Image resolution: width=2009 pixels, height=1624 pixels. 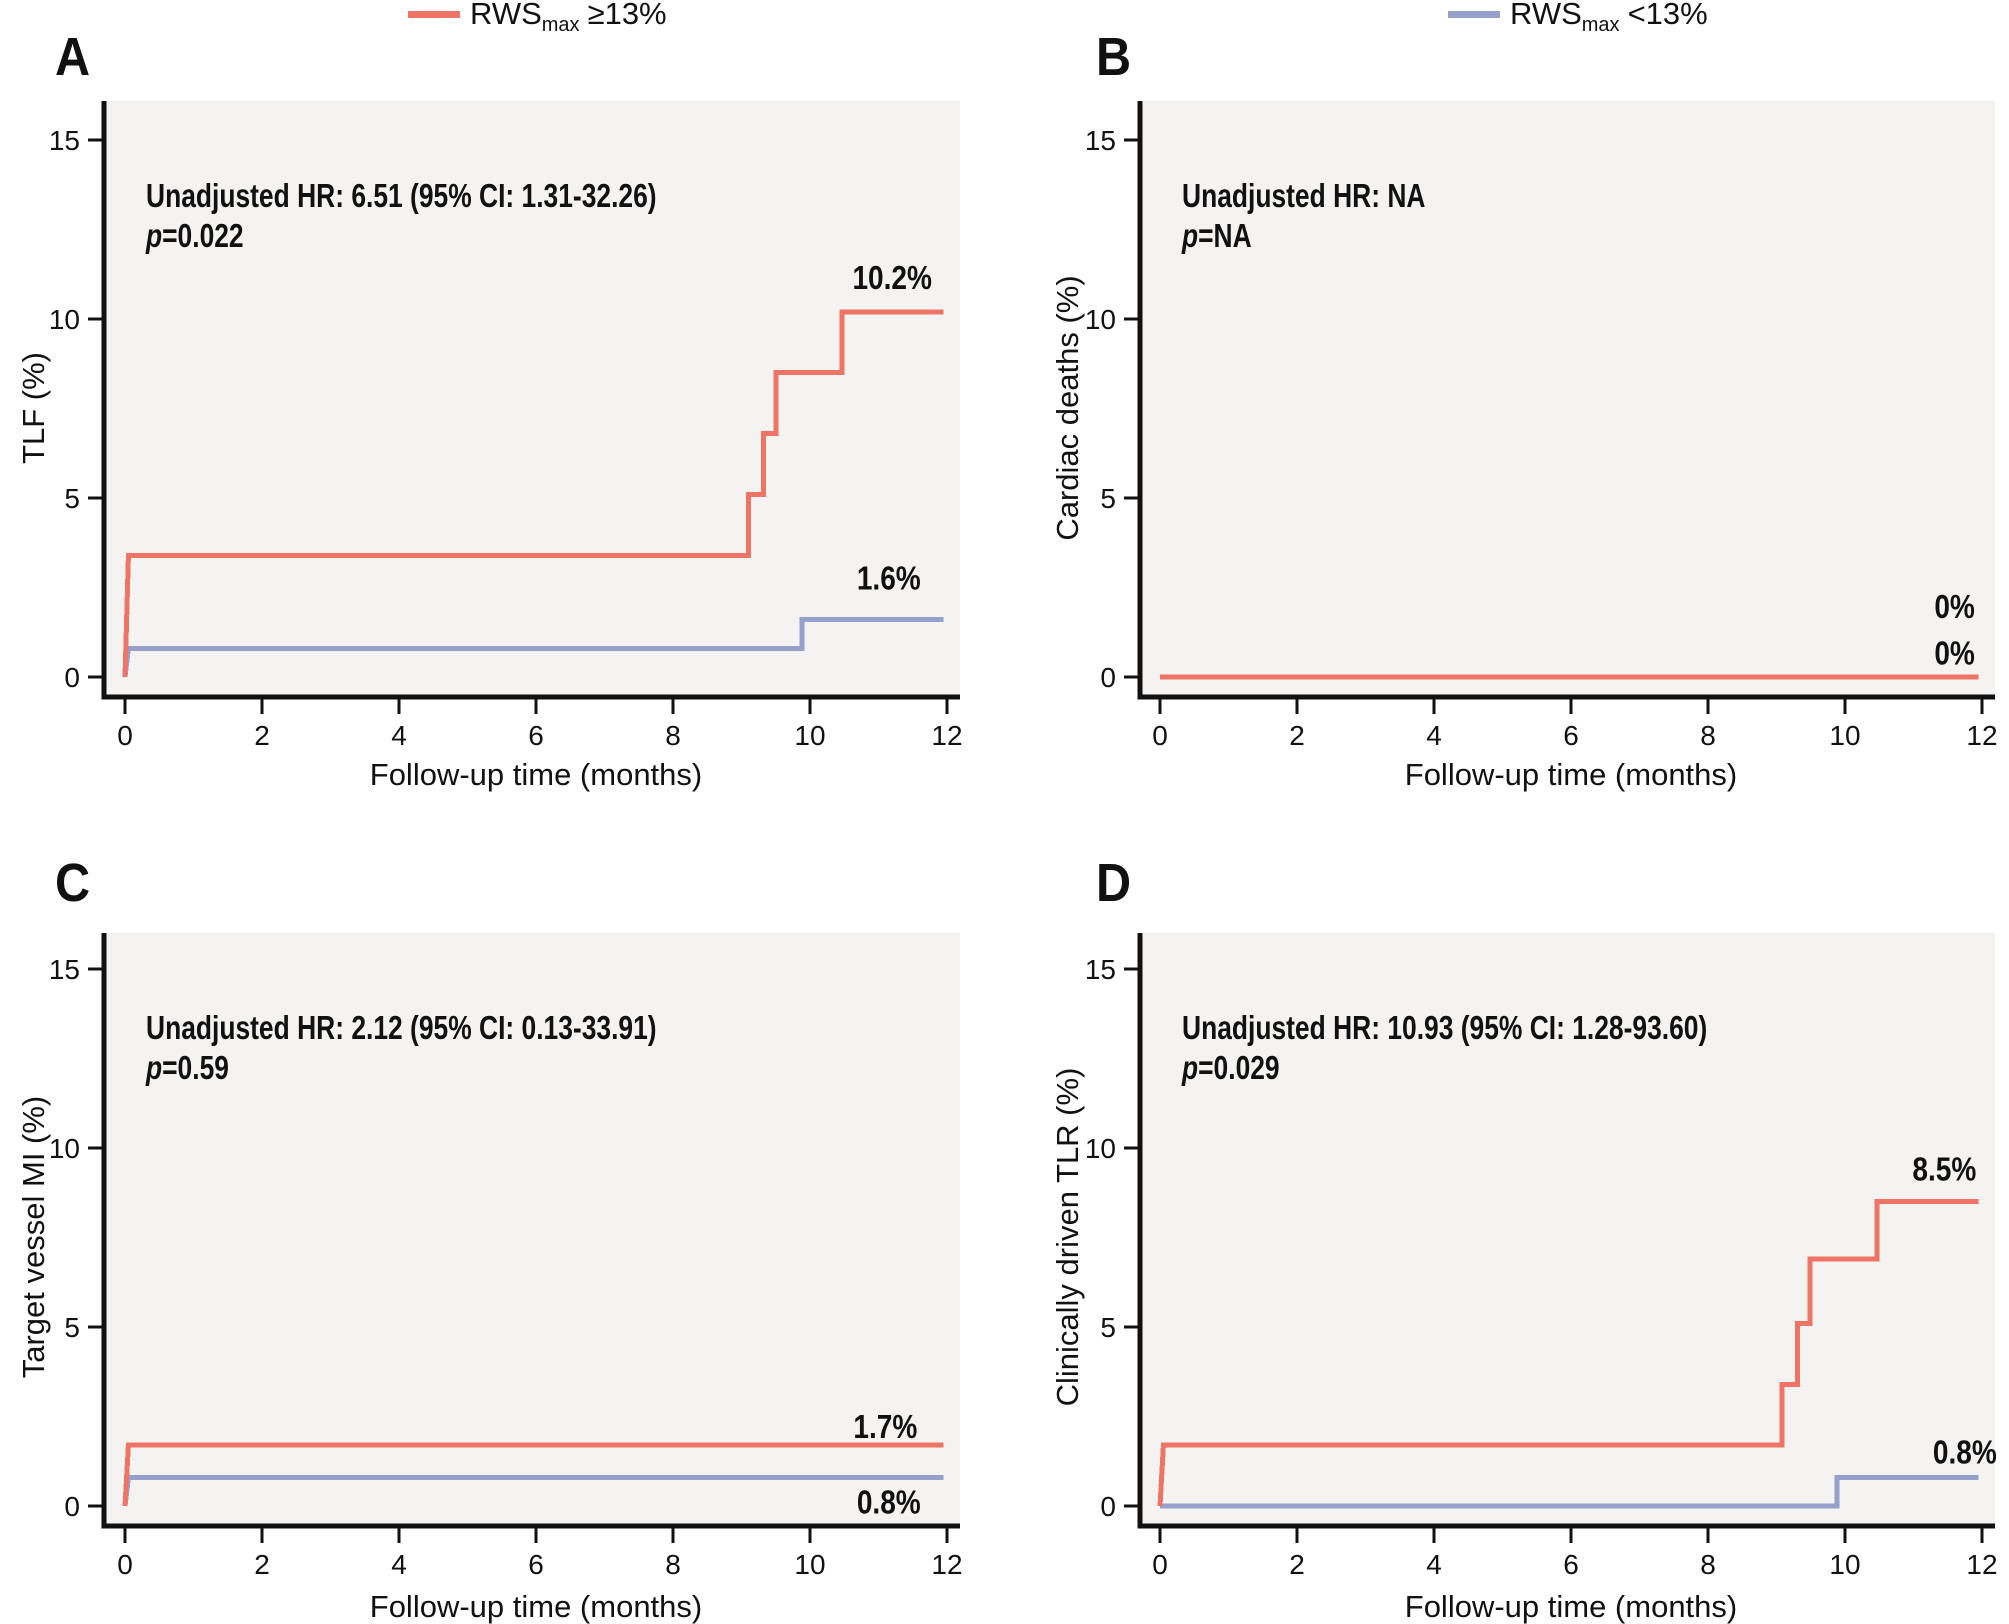 What do you see at coordinates (1067, 408) in the screenshot?
I see `y-axis-title-b: Cardiac deaths (%)` at bounding box center [1067, 408].